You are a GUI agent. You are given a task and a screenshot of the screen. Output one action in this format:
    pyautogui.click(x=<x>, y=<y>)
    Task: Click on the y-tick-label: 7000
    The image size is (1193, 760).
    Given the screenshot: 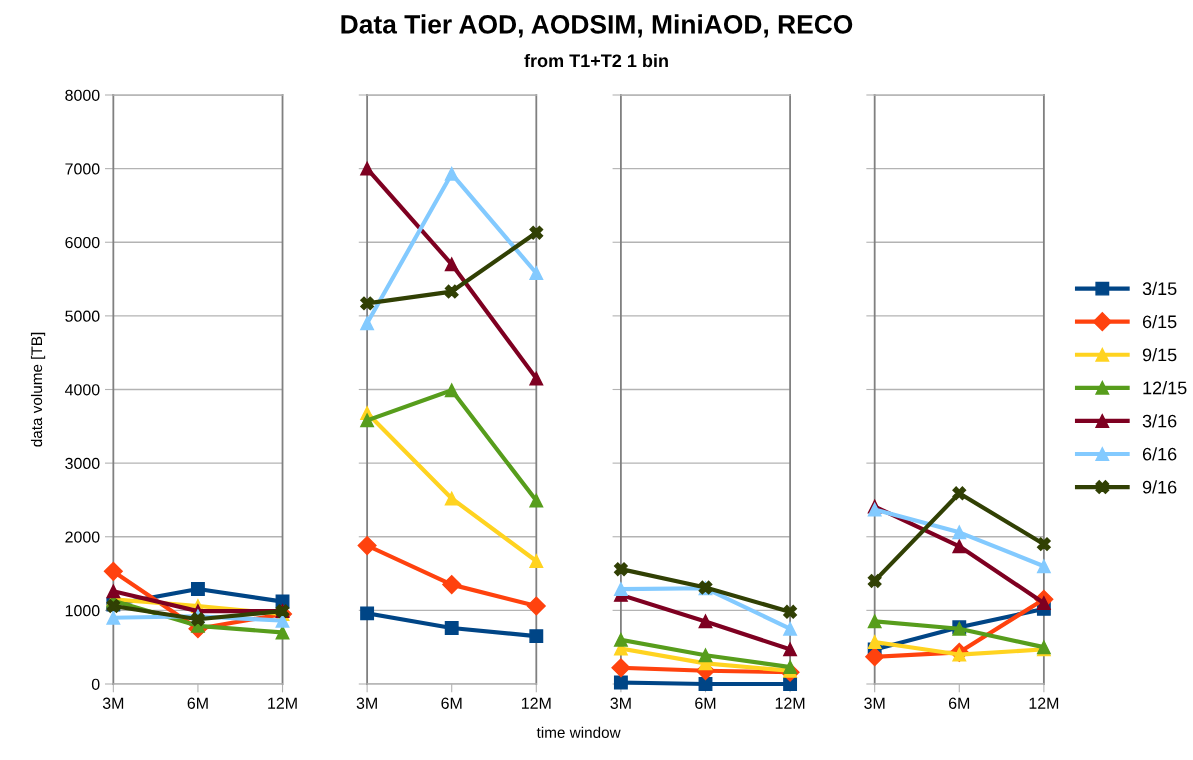 What is the action you would take?
    pyautogui.click(x=82, y=169)
    